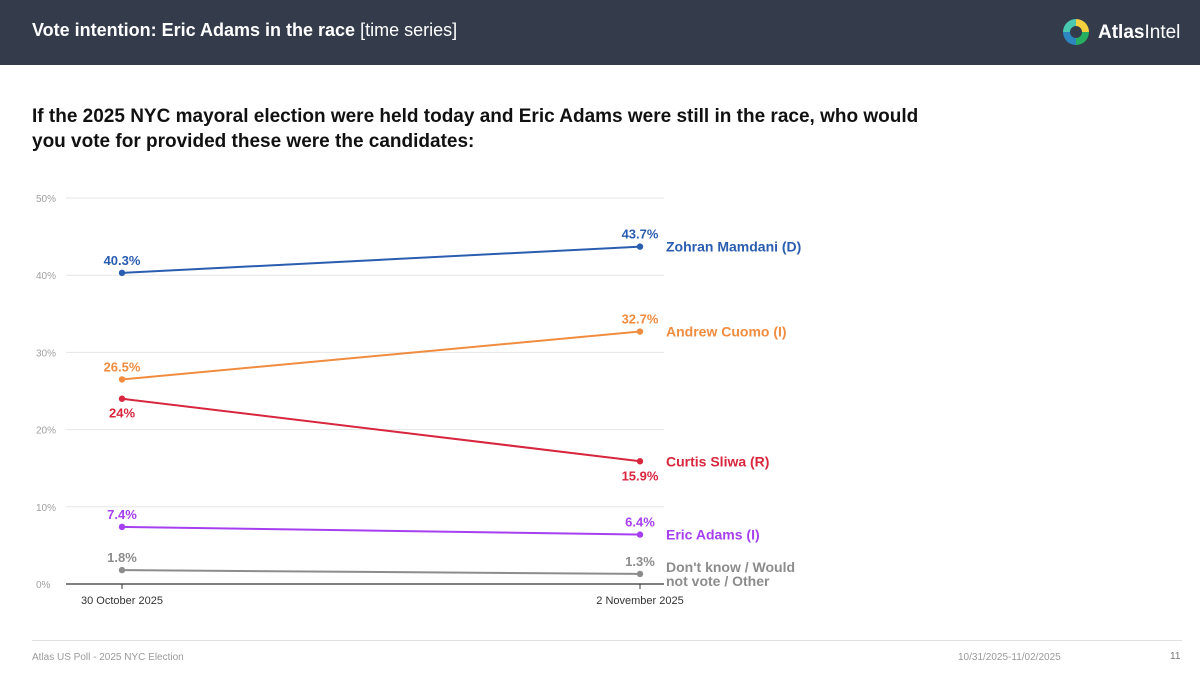 The height and width of the screenshot is (675, 1200). Describe the element at coordinates (1139, 32) in the screenshot. I see `logo-wordmark: AtlasIntel` at that location.